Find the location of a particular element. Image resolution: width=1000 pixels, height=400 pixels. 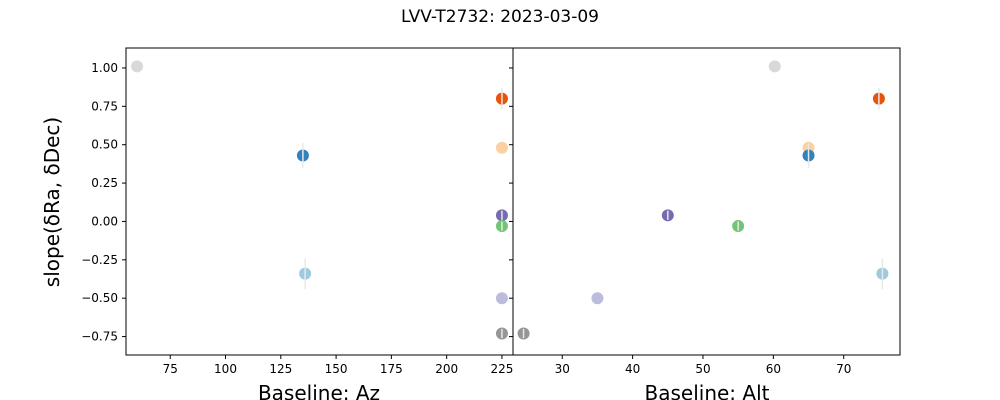

x-axis-label-az: Baseline: Az is located at coordinates (319, 390).